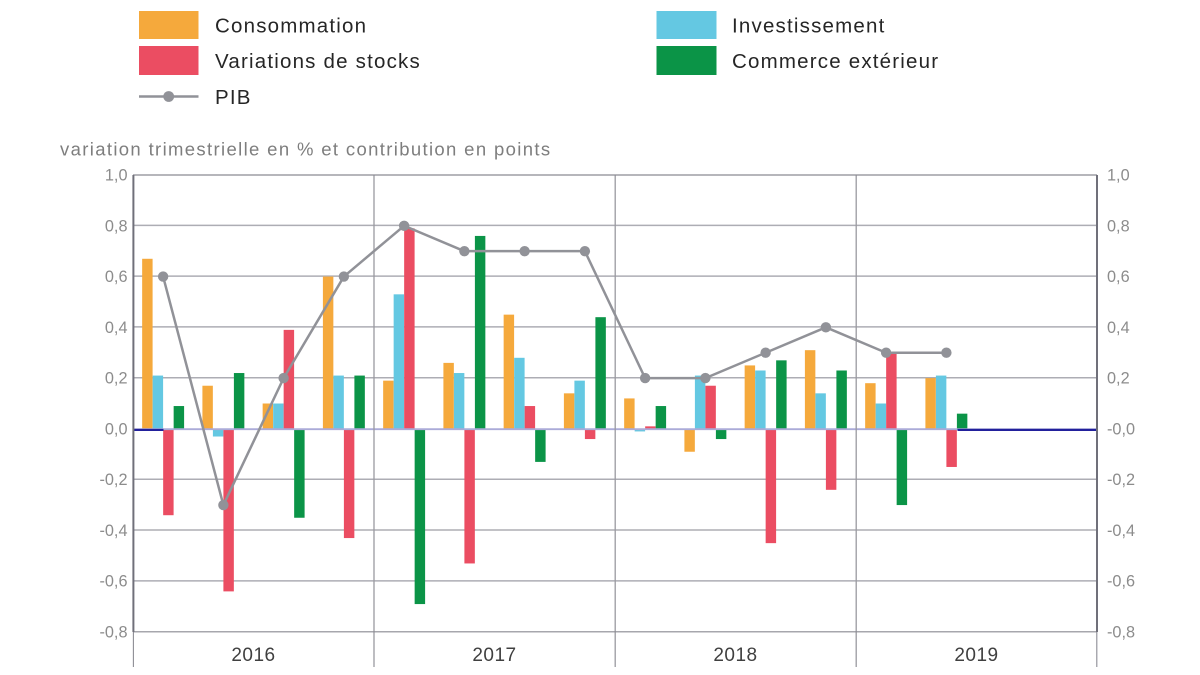 The width and height of the screenshot is (1200, 675). What do you see at coordinates (233, 97) in the screenshot?
I see `svg-text: PIB` at bounding box center [233, 97].